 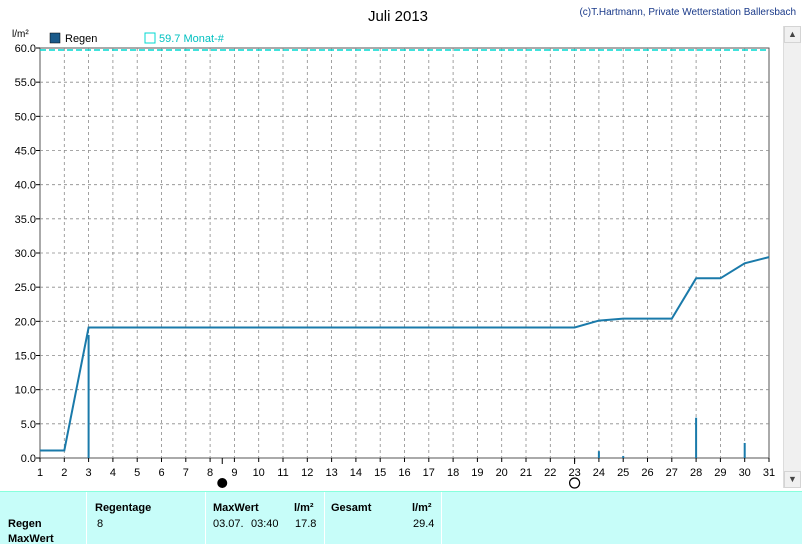 I want to click on row-label-maxwert: MaxWert, so click(x=31, y=539).